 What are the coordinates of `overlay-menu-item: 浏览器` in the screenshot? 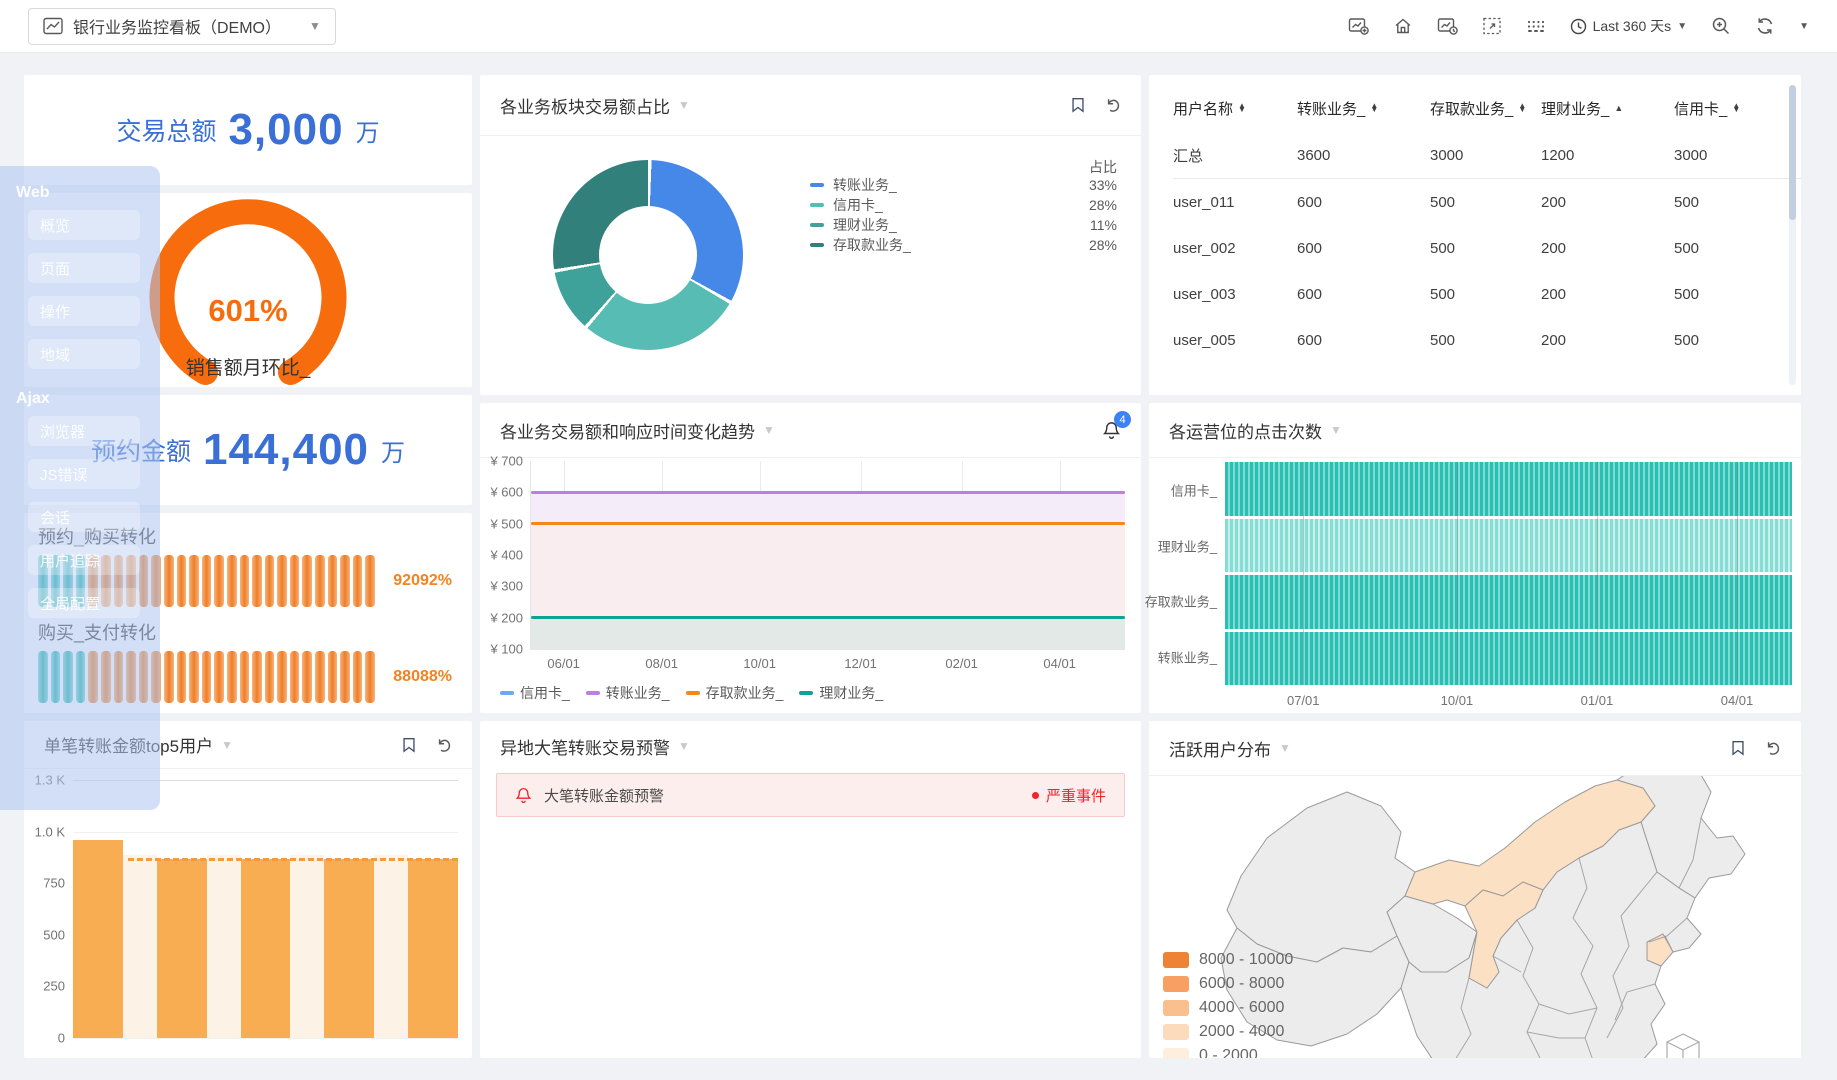 It's located at (84, 431).